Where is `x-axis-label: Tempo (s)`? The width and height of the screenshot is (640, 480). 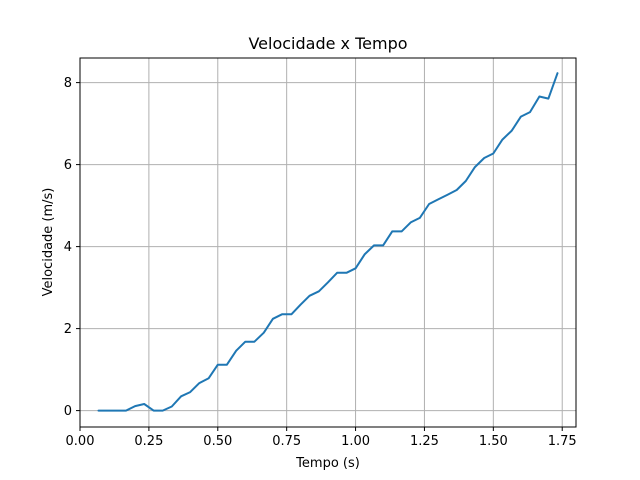
x-axis-label: Tempo (s) is located at coordinates (327, 463).